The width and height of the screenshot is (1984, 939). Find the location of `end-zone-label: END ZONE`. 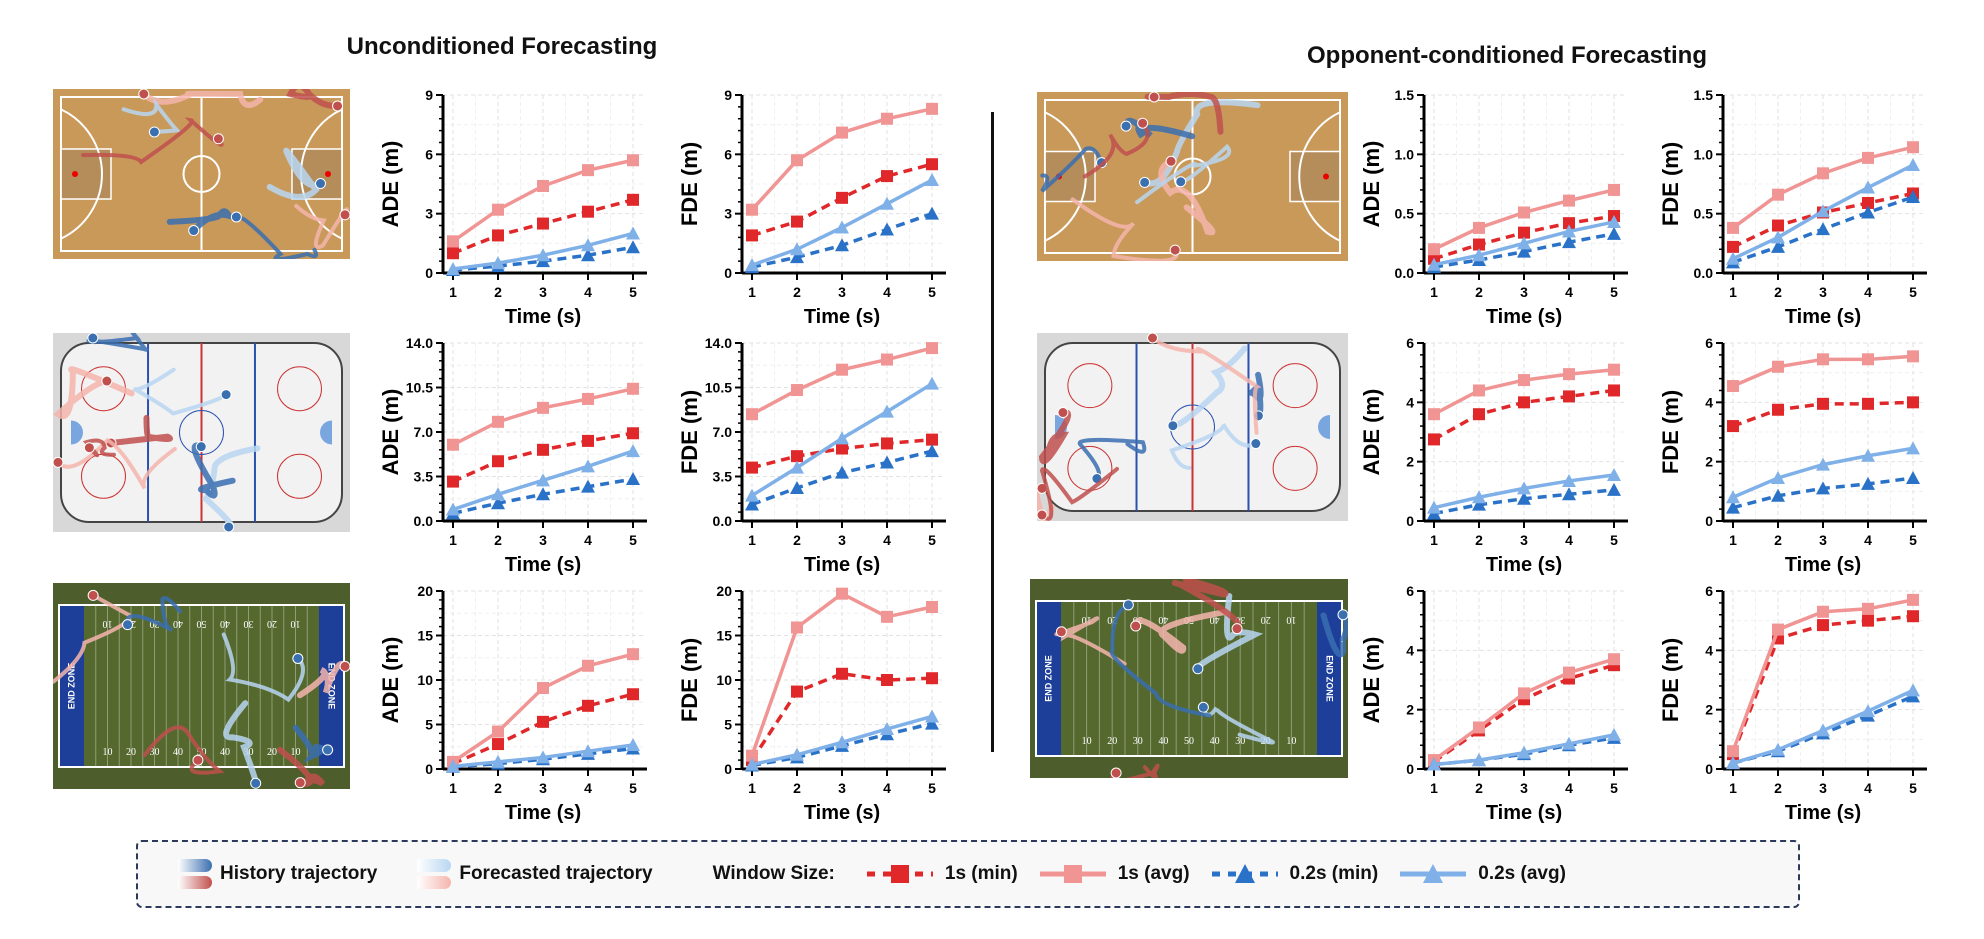

end-zone-label: END ZONE is located at coordinates (71, 686).